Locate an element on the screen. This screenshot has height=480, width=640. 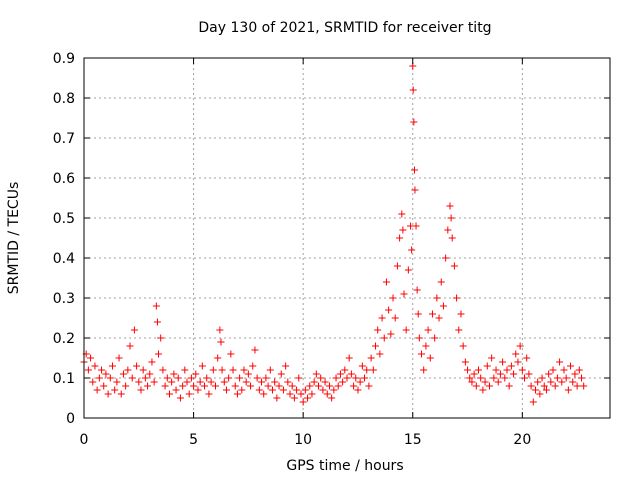
y-tick-label: 0.8 is located at coordinates (64, 99).